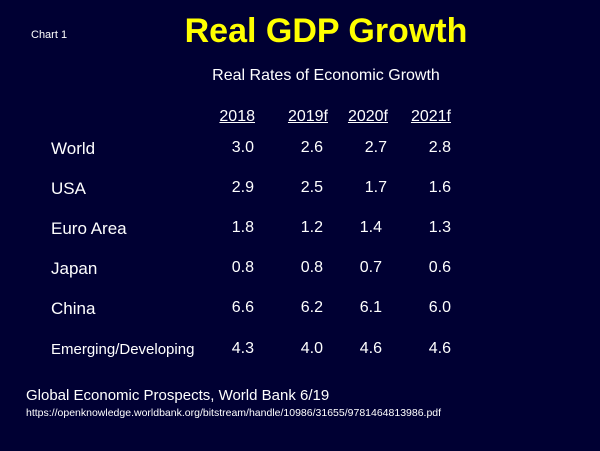 The image size is (600, 451). Describe the element at coordinates (311, 227) in the screenshot. I see `table-cell: 1.2` at that location.